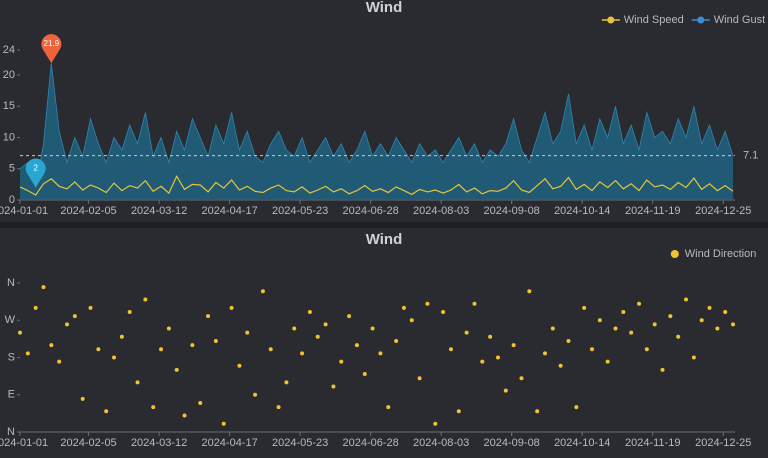 Image resolution: width=768 pixels, height=458 pixels. What do you see at coordinates (739, 20) in the screenshot?
I see `legend-label: Wind Gust` at bounding box center [739, 20].